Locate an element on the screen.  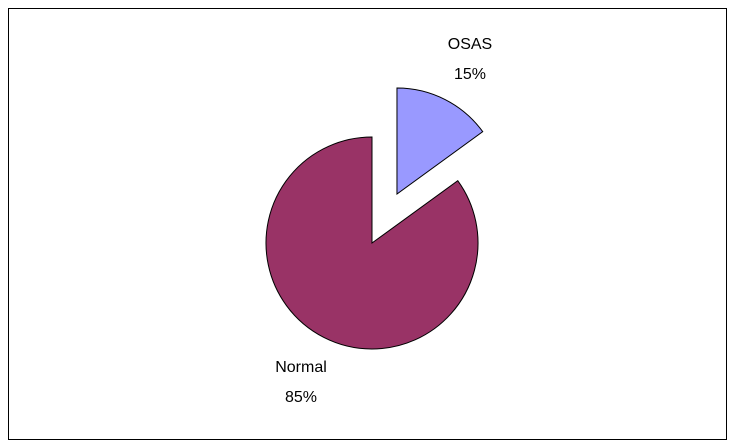
slice-value-label: 85% is located at coordinates (301, 397).